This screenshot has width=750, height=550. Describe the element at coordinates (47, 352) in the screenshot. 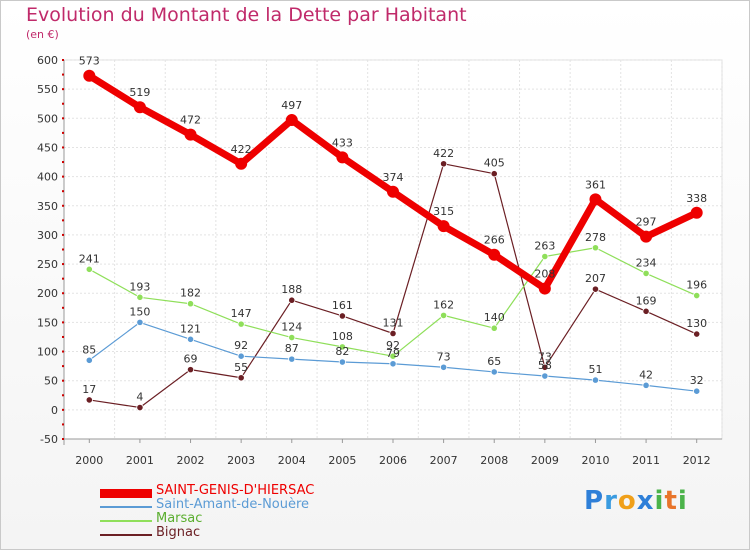

I see `y-tick-label: 100` at that location.